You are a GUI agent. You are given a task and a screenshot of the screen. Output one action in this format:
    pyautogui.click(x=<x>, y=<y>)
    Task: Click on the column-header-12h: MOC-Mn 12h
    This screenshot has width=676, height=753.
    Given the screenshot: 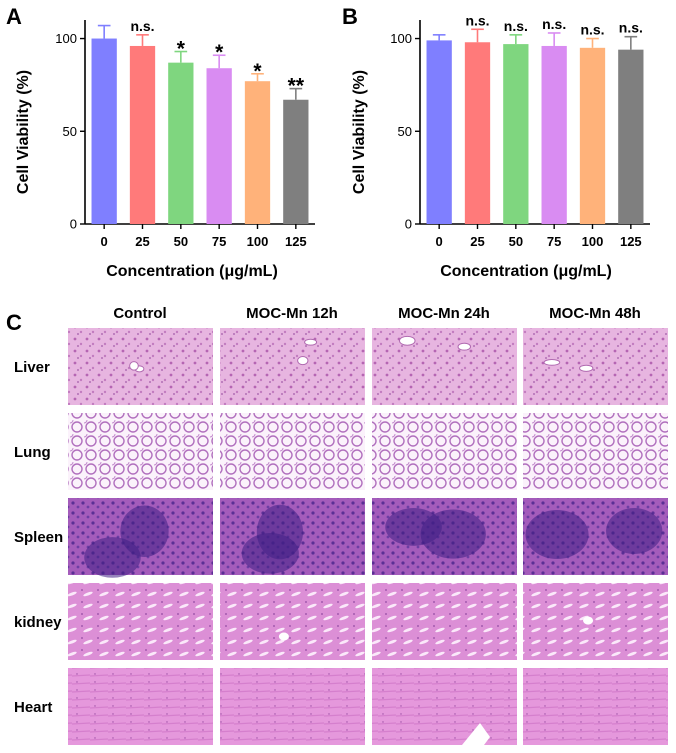 What is the action you would take?
    pyautogui.click(x=292, y=313)
    